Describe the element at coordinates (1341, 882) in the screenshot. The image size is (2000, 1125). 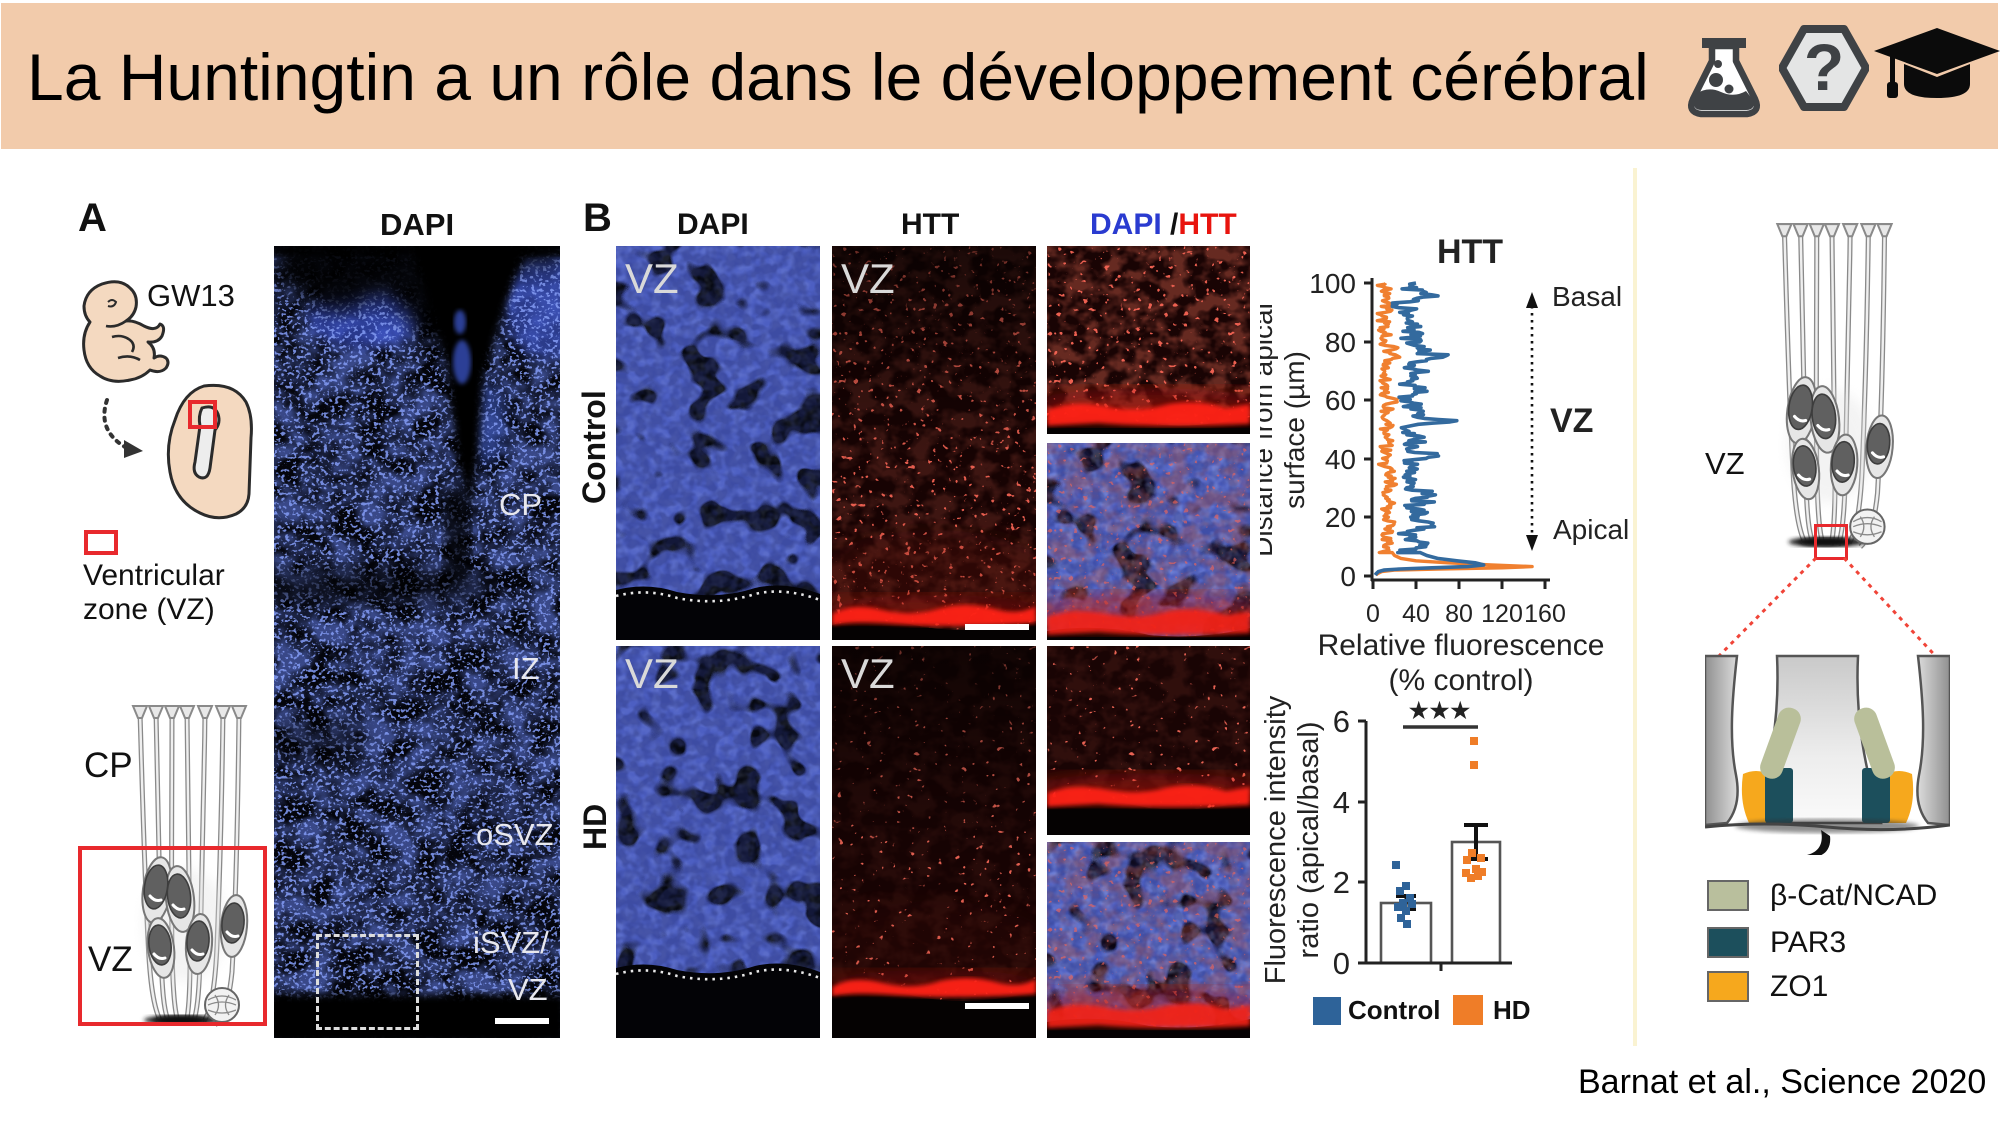
I see `svg-text: 2` at that location.